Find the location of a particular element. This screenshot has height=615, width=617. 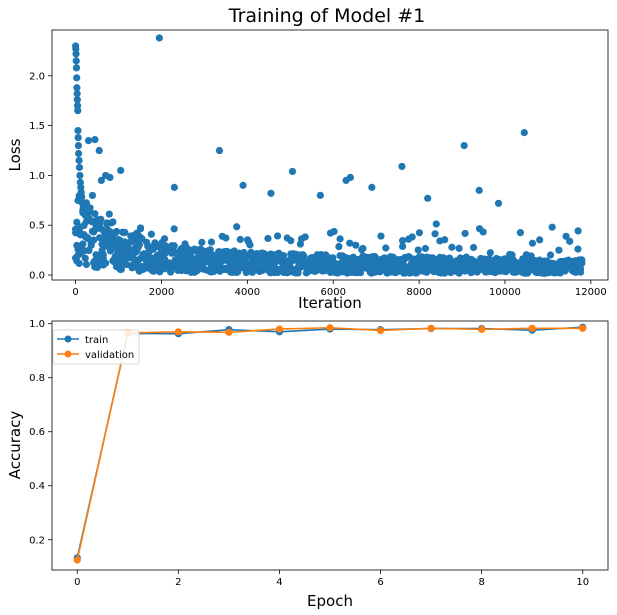

y-tick-label: 0.5 is located at coordinates (37, 226).